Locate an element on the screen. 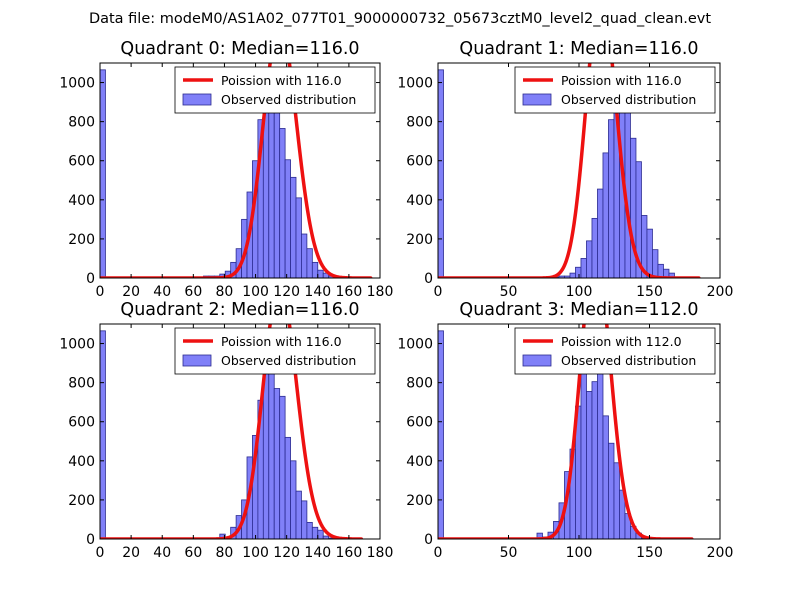 This screenshot has width=800, height=600. legend-curve-label: Poission with 112.0 is located at coordinates (621, 341).